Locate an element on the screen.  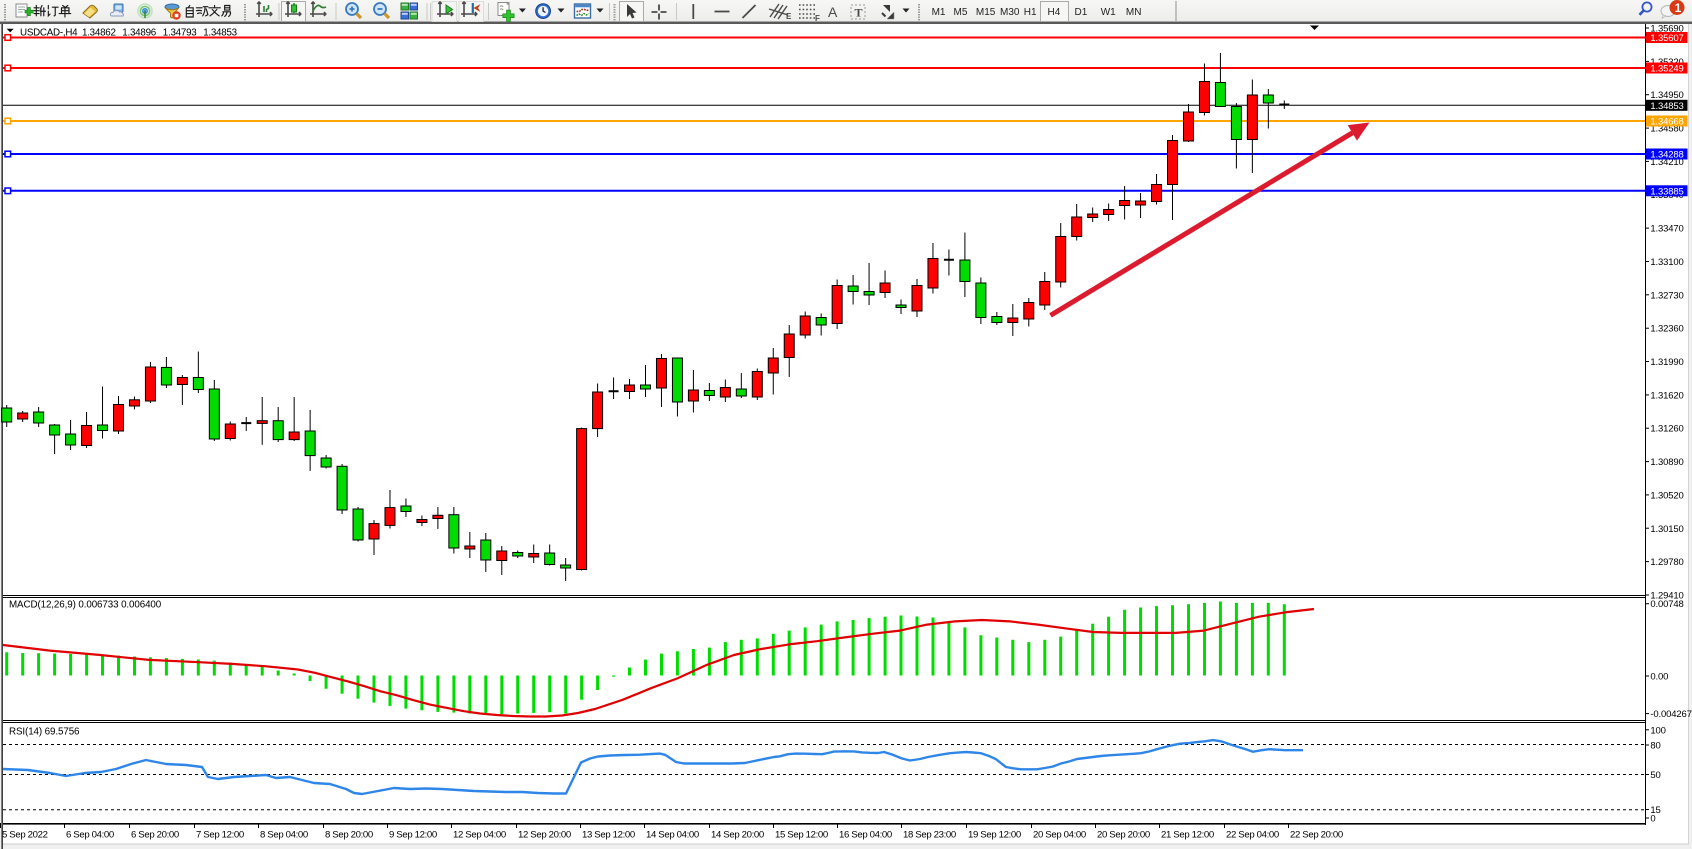
svg-text: 22 Sep 04:00 is located at coordinates (1252, 834).